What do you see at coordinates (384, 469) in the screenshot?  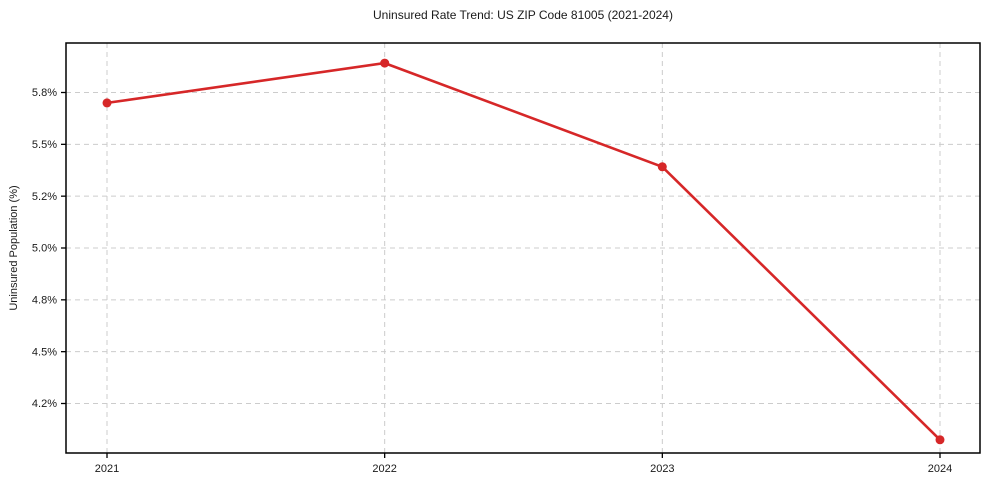 I see `x-tick-label: 2022` at bounding box center [384, 469].